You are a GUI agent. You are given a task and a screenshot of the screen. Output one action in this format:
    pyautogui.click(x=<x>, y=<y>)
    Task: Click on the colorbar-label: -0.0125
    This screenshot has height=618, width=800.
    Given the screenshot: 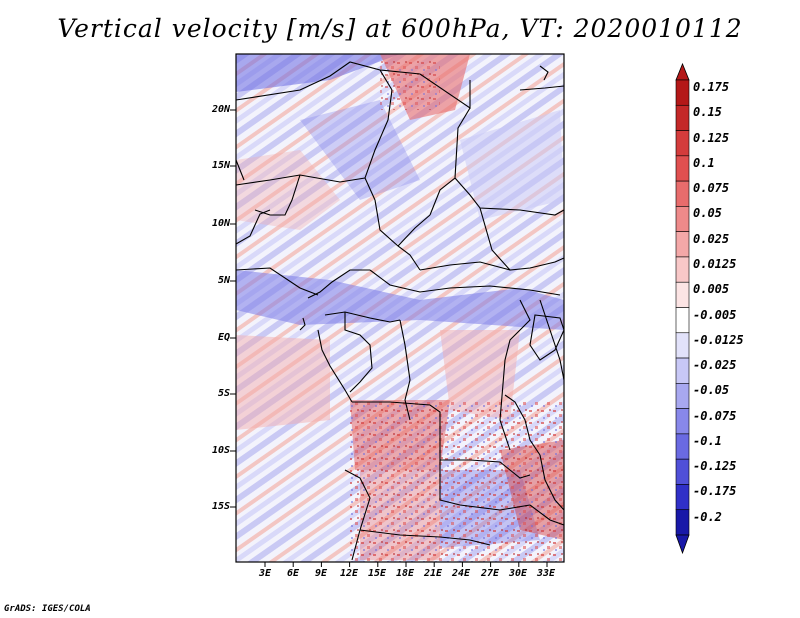 What is the action you would take?
    pyautogui.click(x=718, y=339)
    